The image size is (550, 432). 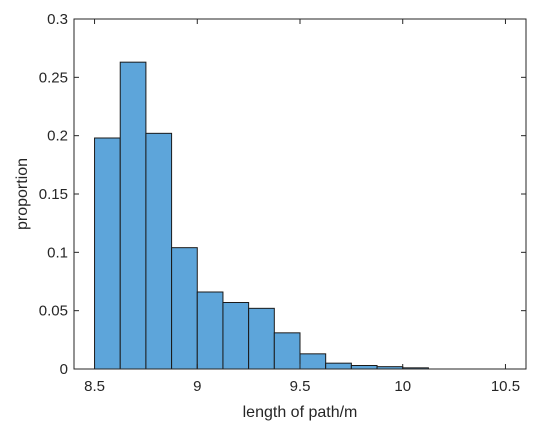 I want to click on y-tick-label: 0.2, so click(x=57, y=136).